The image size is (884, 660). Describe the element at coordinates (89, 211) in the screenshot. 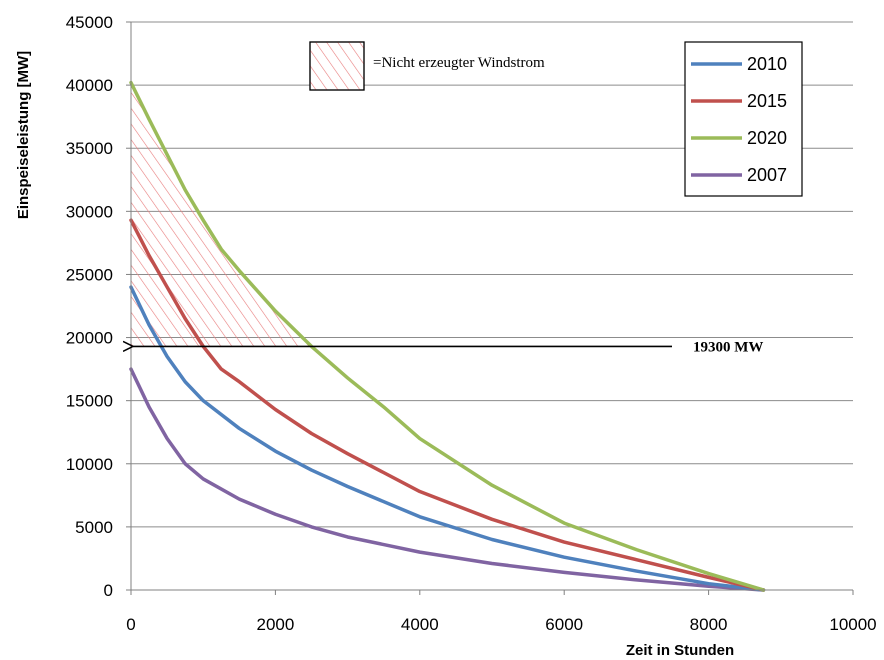

I see `y-tick-label-30000: 30000` at that location.